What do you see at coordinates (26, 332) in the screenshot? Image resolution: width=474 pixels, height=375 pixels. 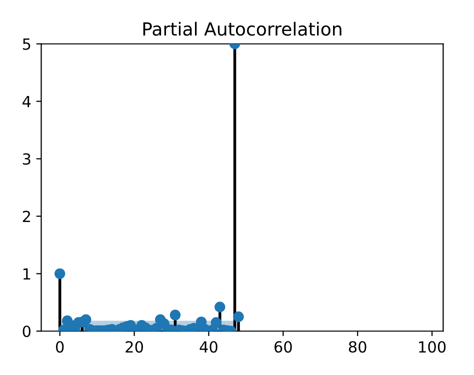 I see `y-tick-label: 0` at bounding box center [26, 332].